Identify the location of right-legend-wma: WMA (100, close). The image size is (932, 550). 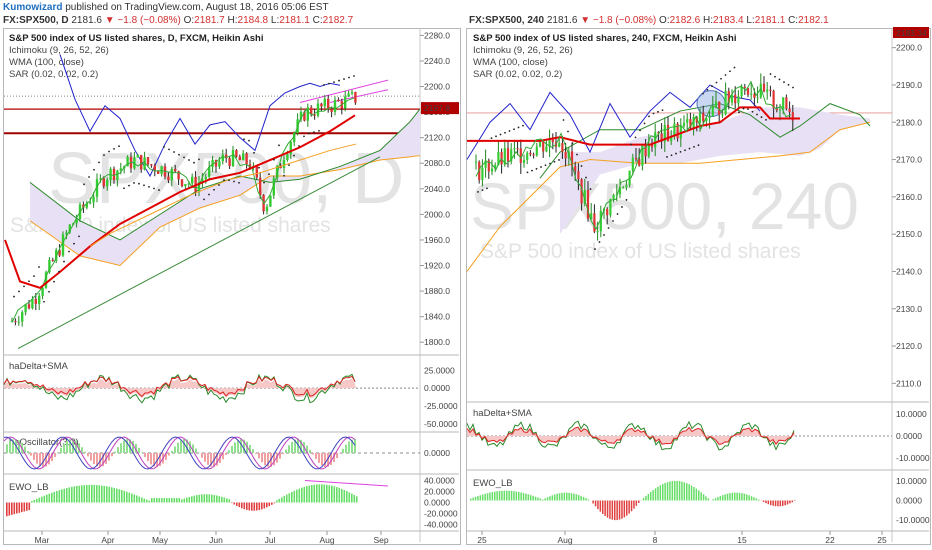
(510, 62).